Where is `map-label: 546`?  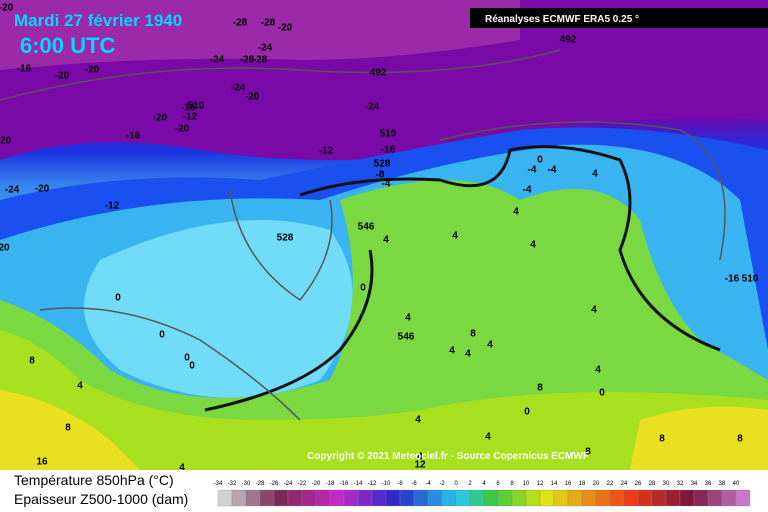 map-label: 546 is located at coordinates (366, 227).